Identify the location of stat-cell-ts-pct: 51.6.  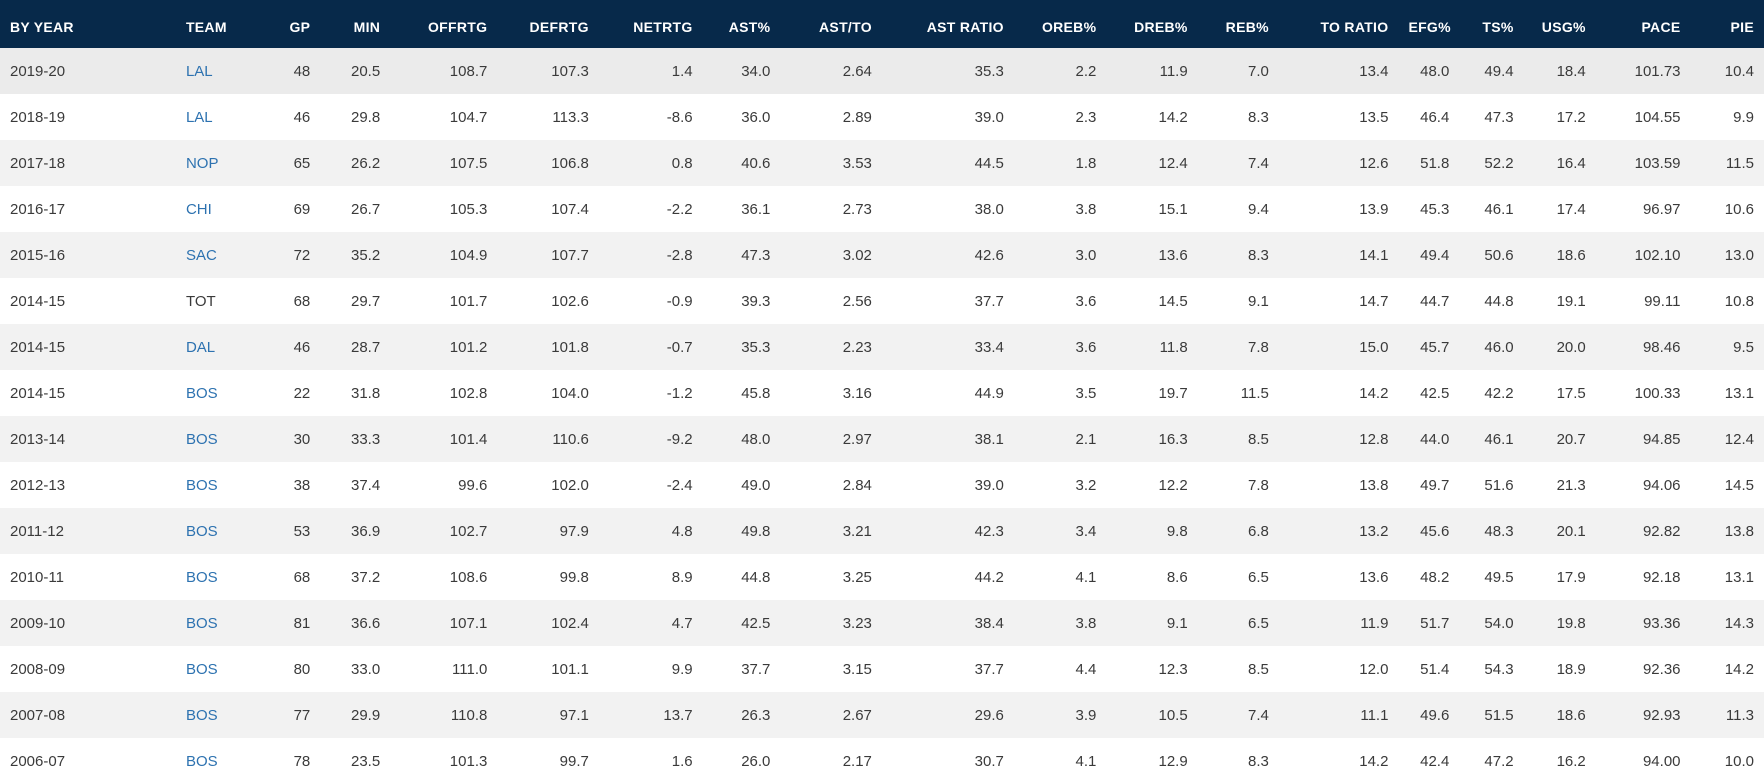
(1499, 485).